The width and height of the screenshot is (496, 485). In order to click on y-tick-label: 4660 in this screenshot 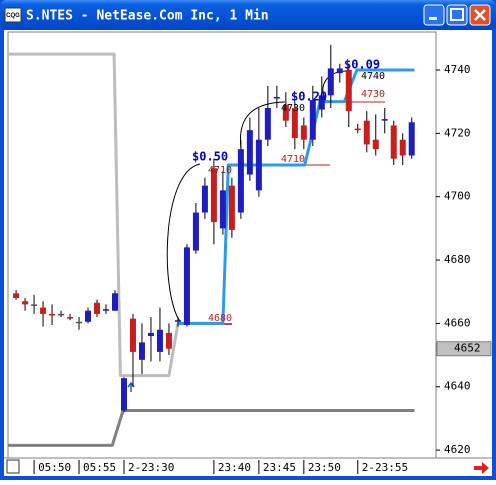, I will do `click(457, 322)`.